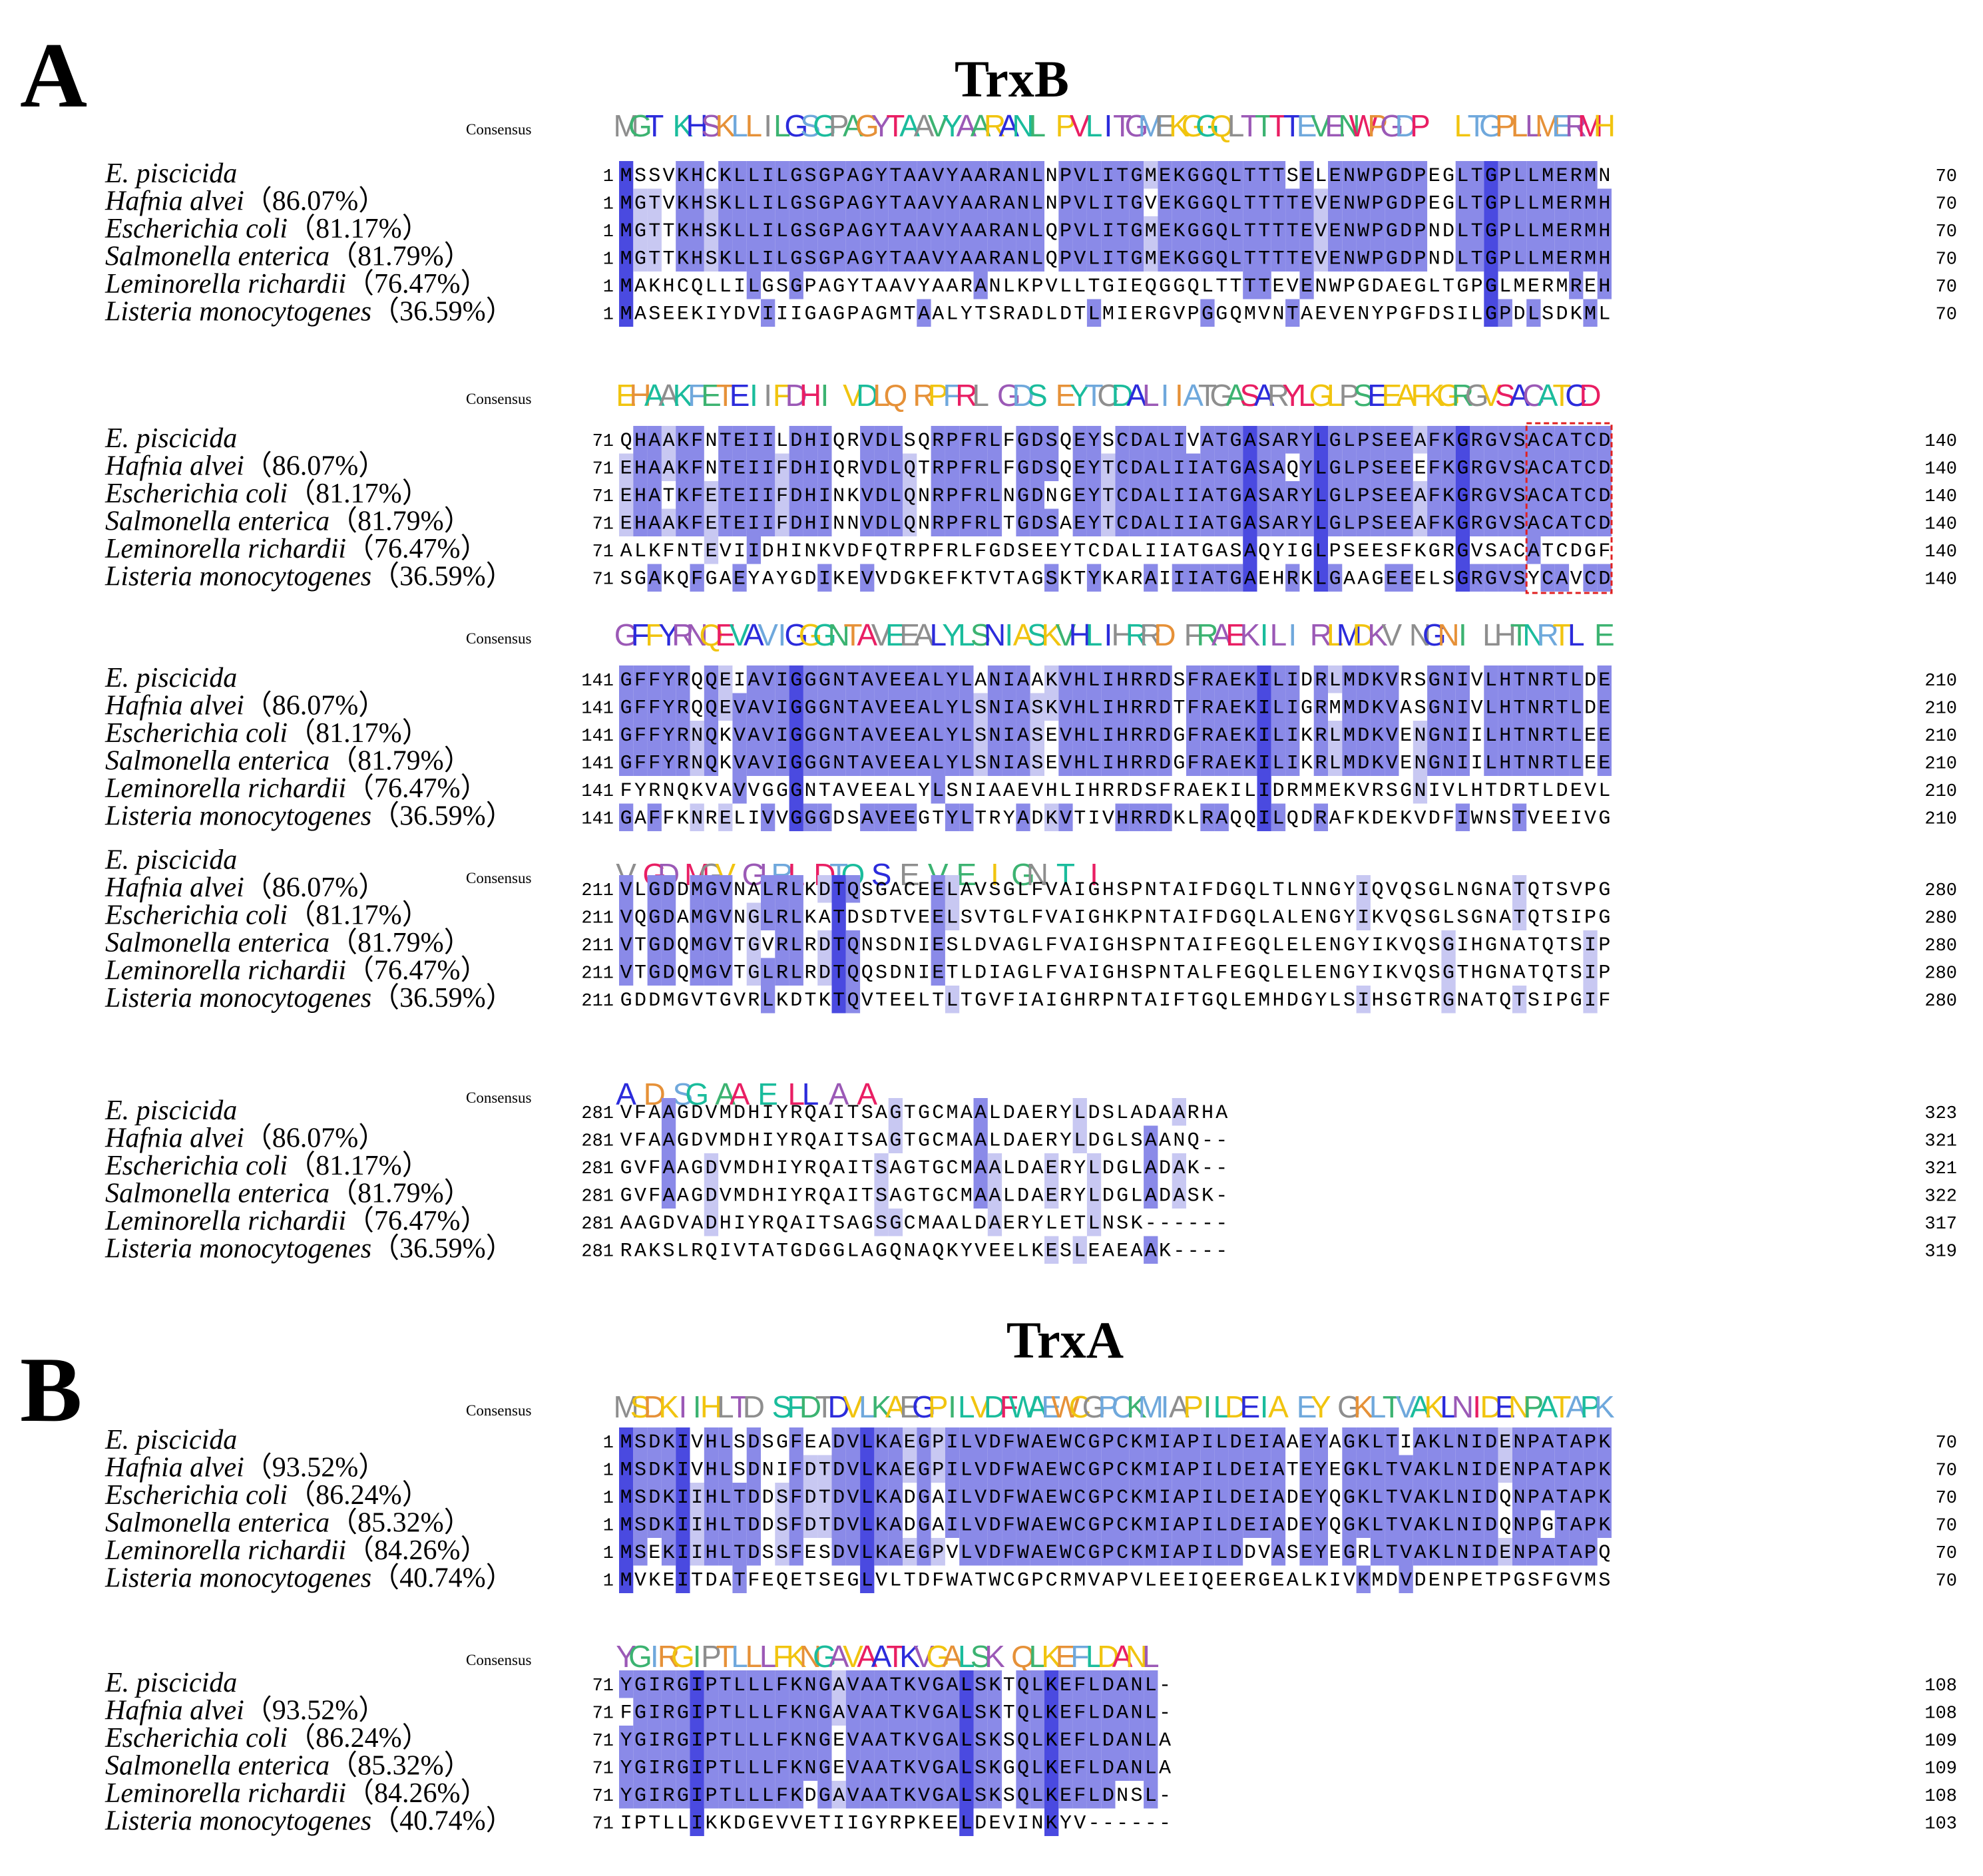 The image size is (1983, 1876). Describe the element at coordinates (1066, 205) in the screenshot. I see `residue: P` at that location.